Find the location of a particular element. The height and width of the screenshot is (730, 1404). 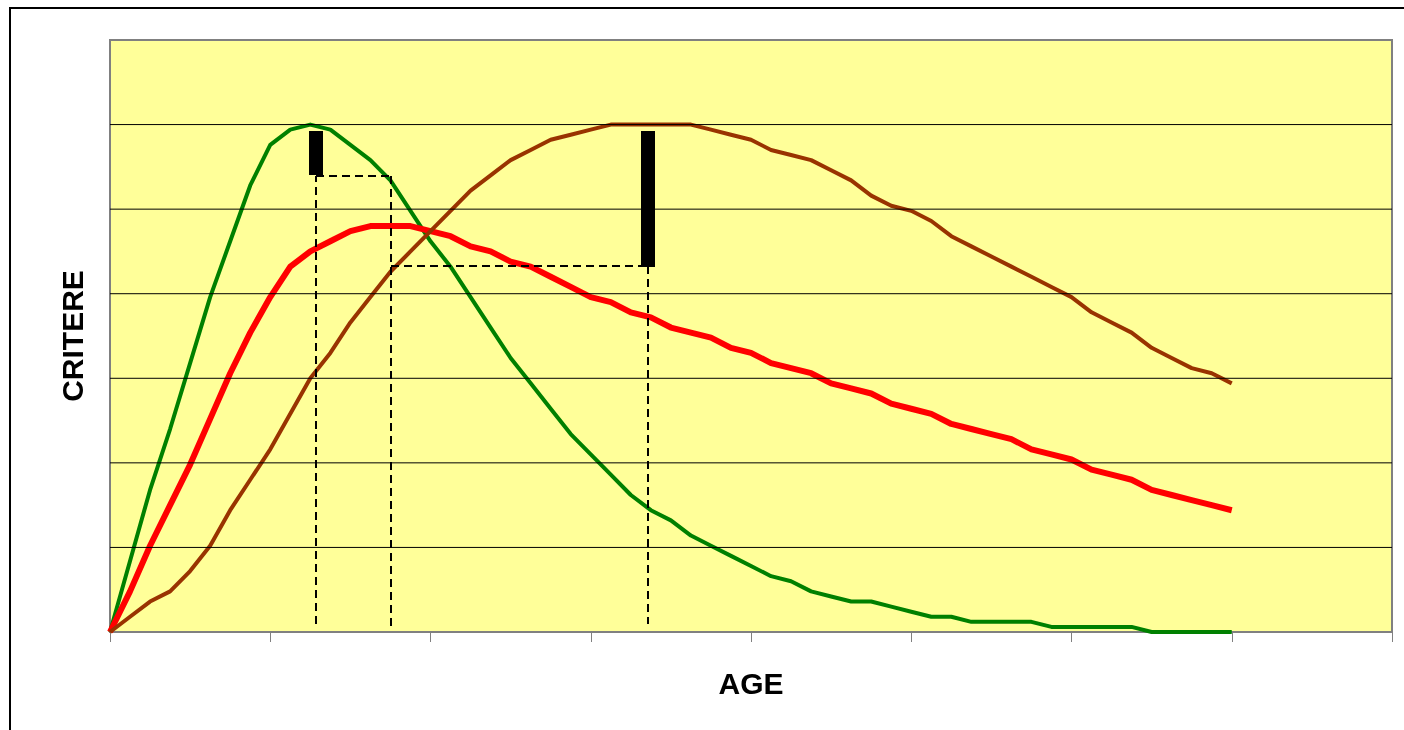

x-axis-title: AGE is located at coordinates (751, 683).